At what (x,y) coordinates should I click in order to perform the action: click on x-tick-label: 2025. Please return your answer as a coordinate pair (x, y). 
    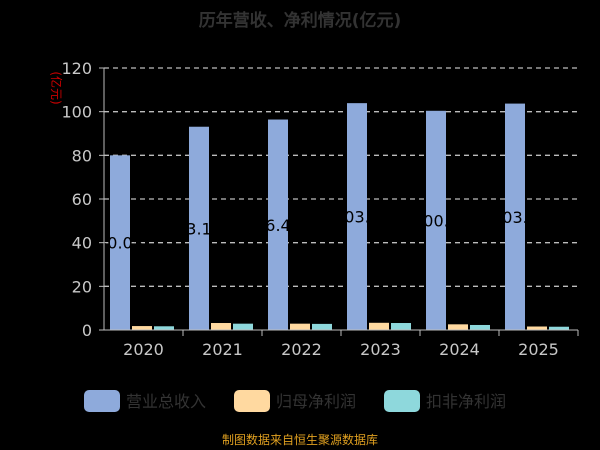
    Looking at the image, I should click on (538, 349).